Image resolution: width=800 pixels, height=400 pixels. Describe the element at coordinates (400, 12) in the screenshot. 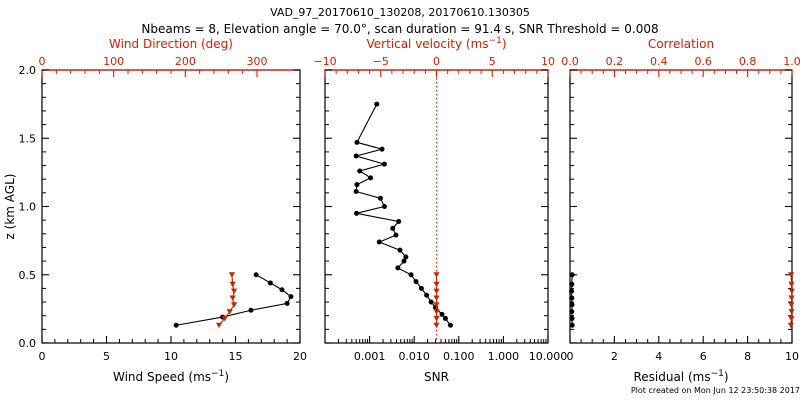

I see `figure-title: VAD_97_20170610_130208, 20170610.130305` at that location.